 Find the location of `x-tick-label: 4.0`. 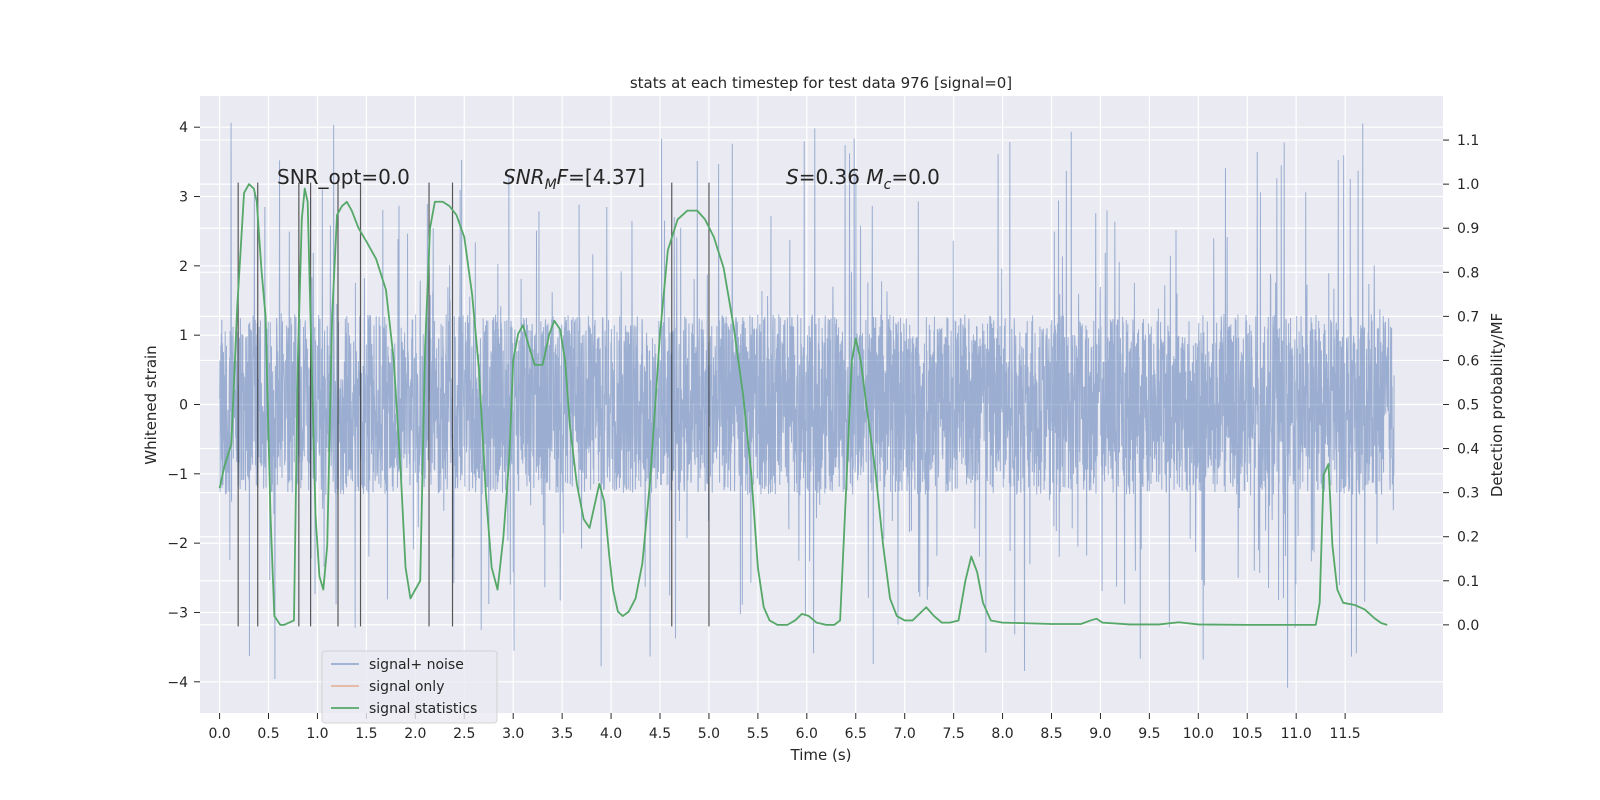

x-tick-label: 4.0 is located at coordinates (611, 734).